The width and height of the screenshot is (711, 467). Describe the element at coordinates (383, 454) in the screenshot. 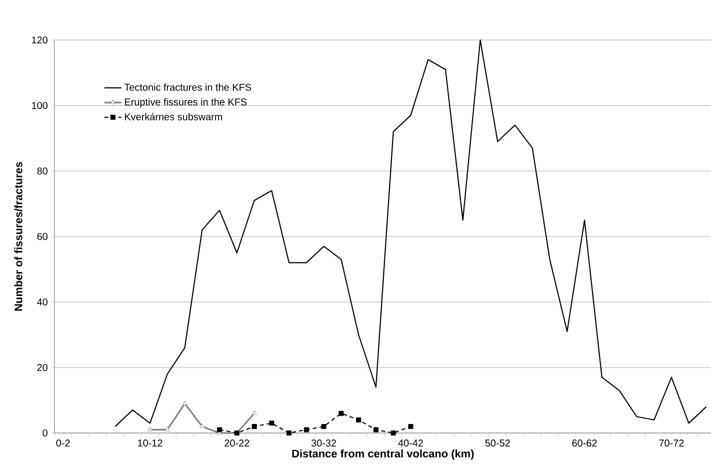

I see `x-axis-title: Distance from central volcano (km)` at that location.